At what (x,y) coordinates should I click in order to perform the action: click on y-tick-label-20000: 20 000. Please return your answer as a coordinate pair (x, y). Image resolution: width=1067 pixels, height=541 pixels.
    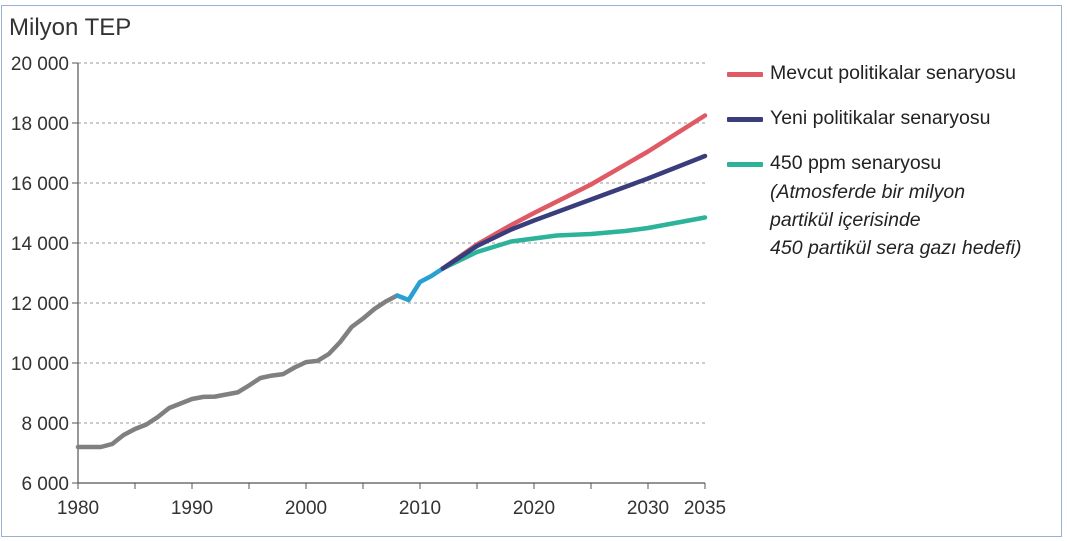
    Looking at the image, I should click on (40, 64).